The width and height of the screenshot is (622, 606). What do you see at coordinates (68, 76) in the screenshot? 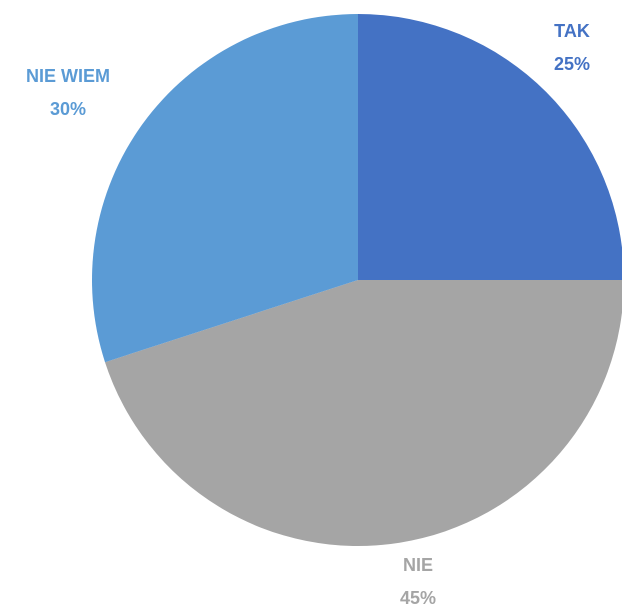
I see `slice-category-label: NIE WIEM` at bounding box center [68, 76].